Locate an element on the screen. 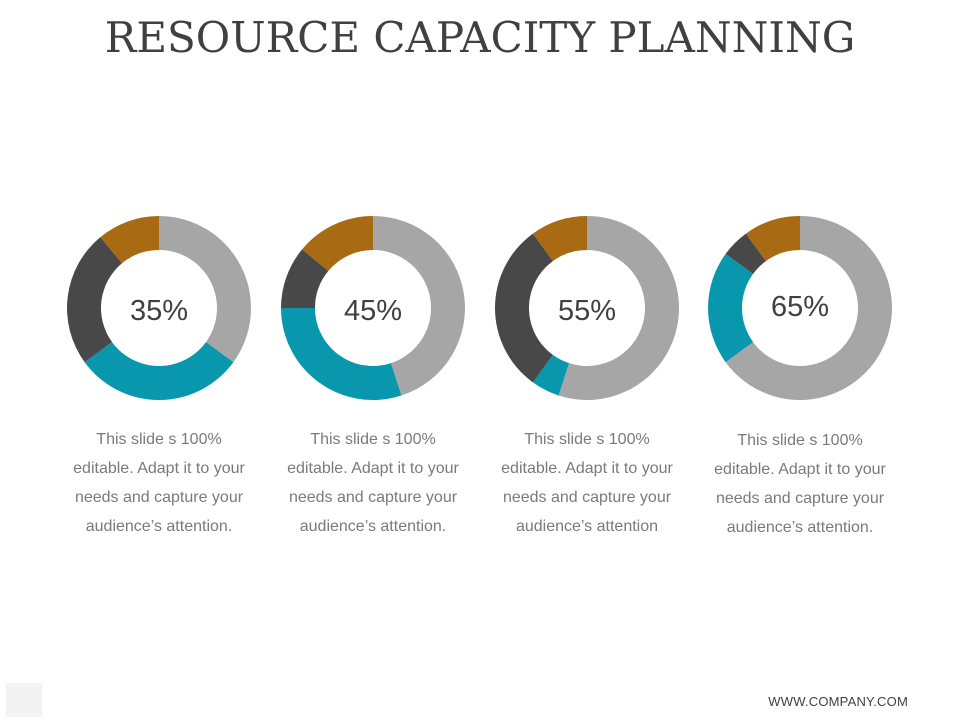 The width and height of the screenshot is (960, 720). corner-placeholder is located at coordinates (24, 700).